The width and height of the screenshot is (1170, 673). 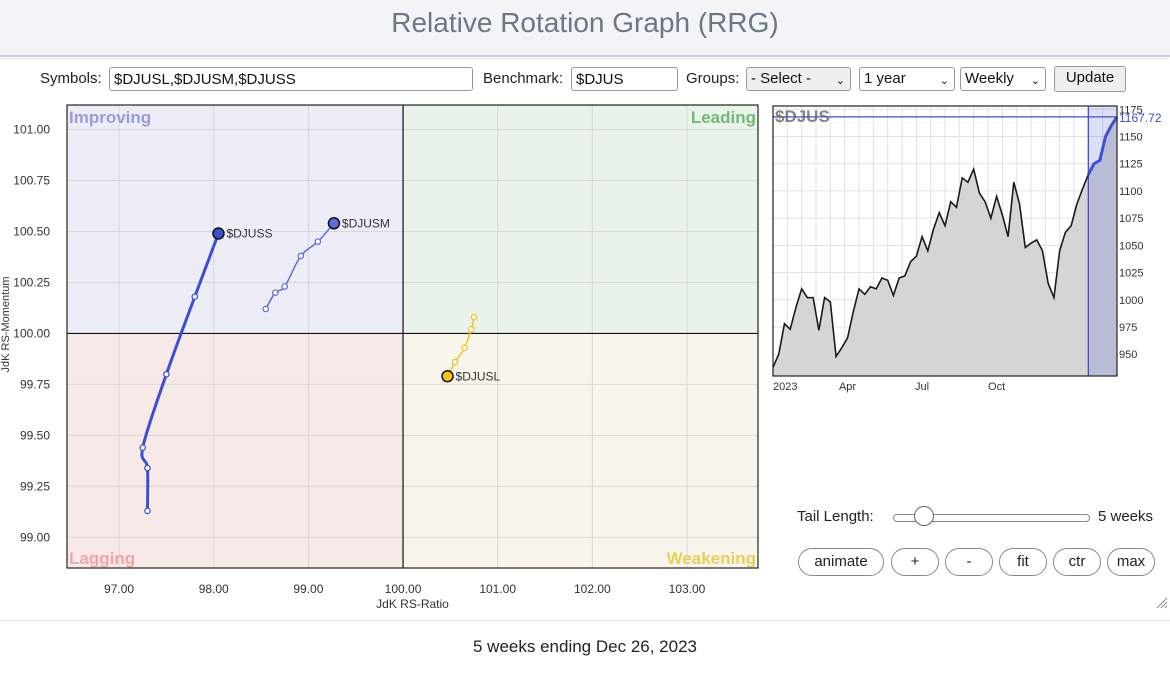 What do you see at coordinates (922, 387) in the screenshot?
I see `price-x-tick-label: Jul` at bounding box center [922, 387].